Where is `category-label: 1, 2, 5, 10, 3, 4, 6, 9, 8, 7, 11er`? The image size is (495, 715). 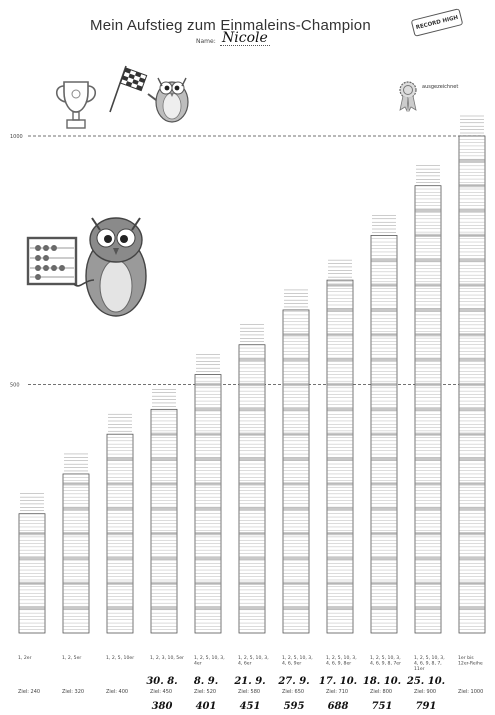 category-label: 1, 2, 5, 10, 3, 4, 6, 9, 8, 7, 11er is located at coordinates (429, 663).